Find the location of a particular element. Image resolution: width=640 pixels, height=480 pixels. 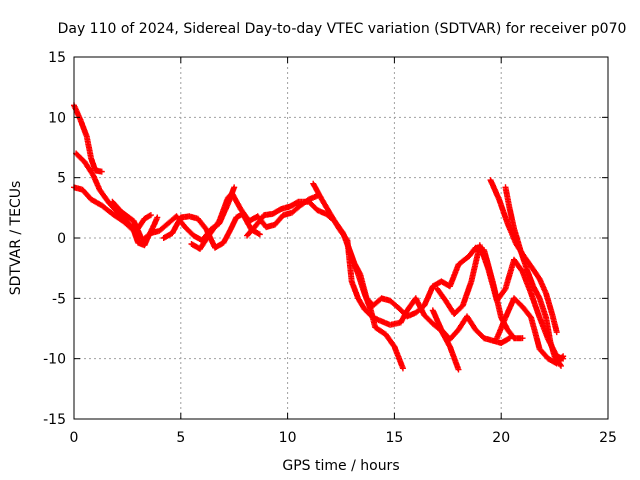

y-axis-label: SDTVAR / TECUs is located at coordinates (16, 238).